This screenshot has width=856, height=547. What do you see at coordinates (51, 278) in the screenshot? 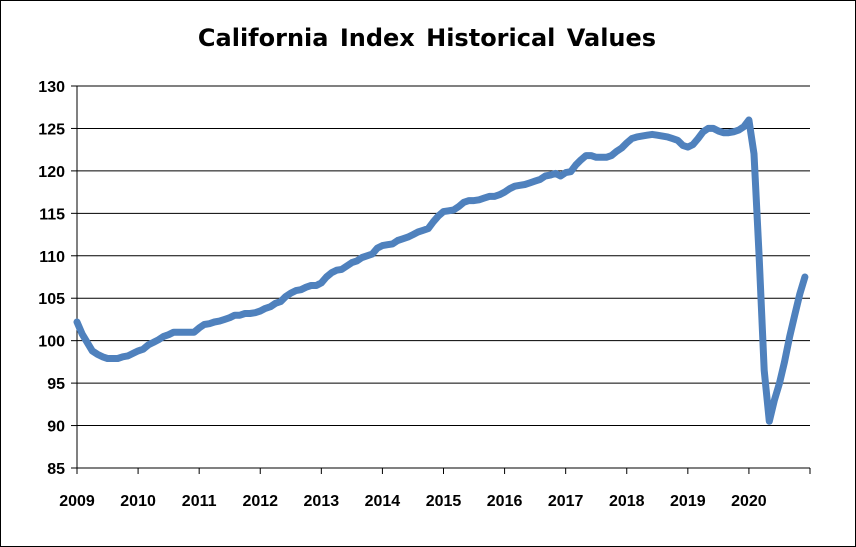
I see `y-axis-tick-labels: 85 90 95 100 105 110 115 120 125 130` at bounding box center [51, 278].